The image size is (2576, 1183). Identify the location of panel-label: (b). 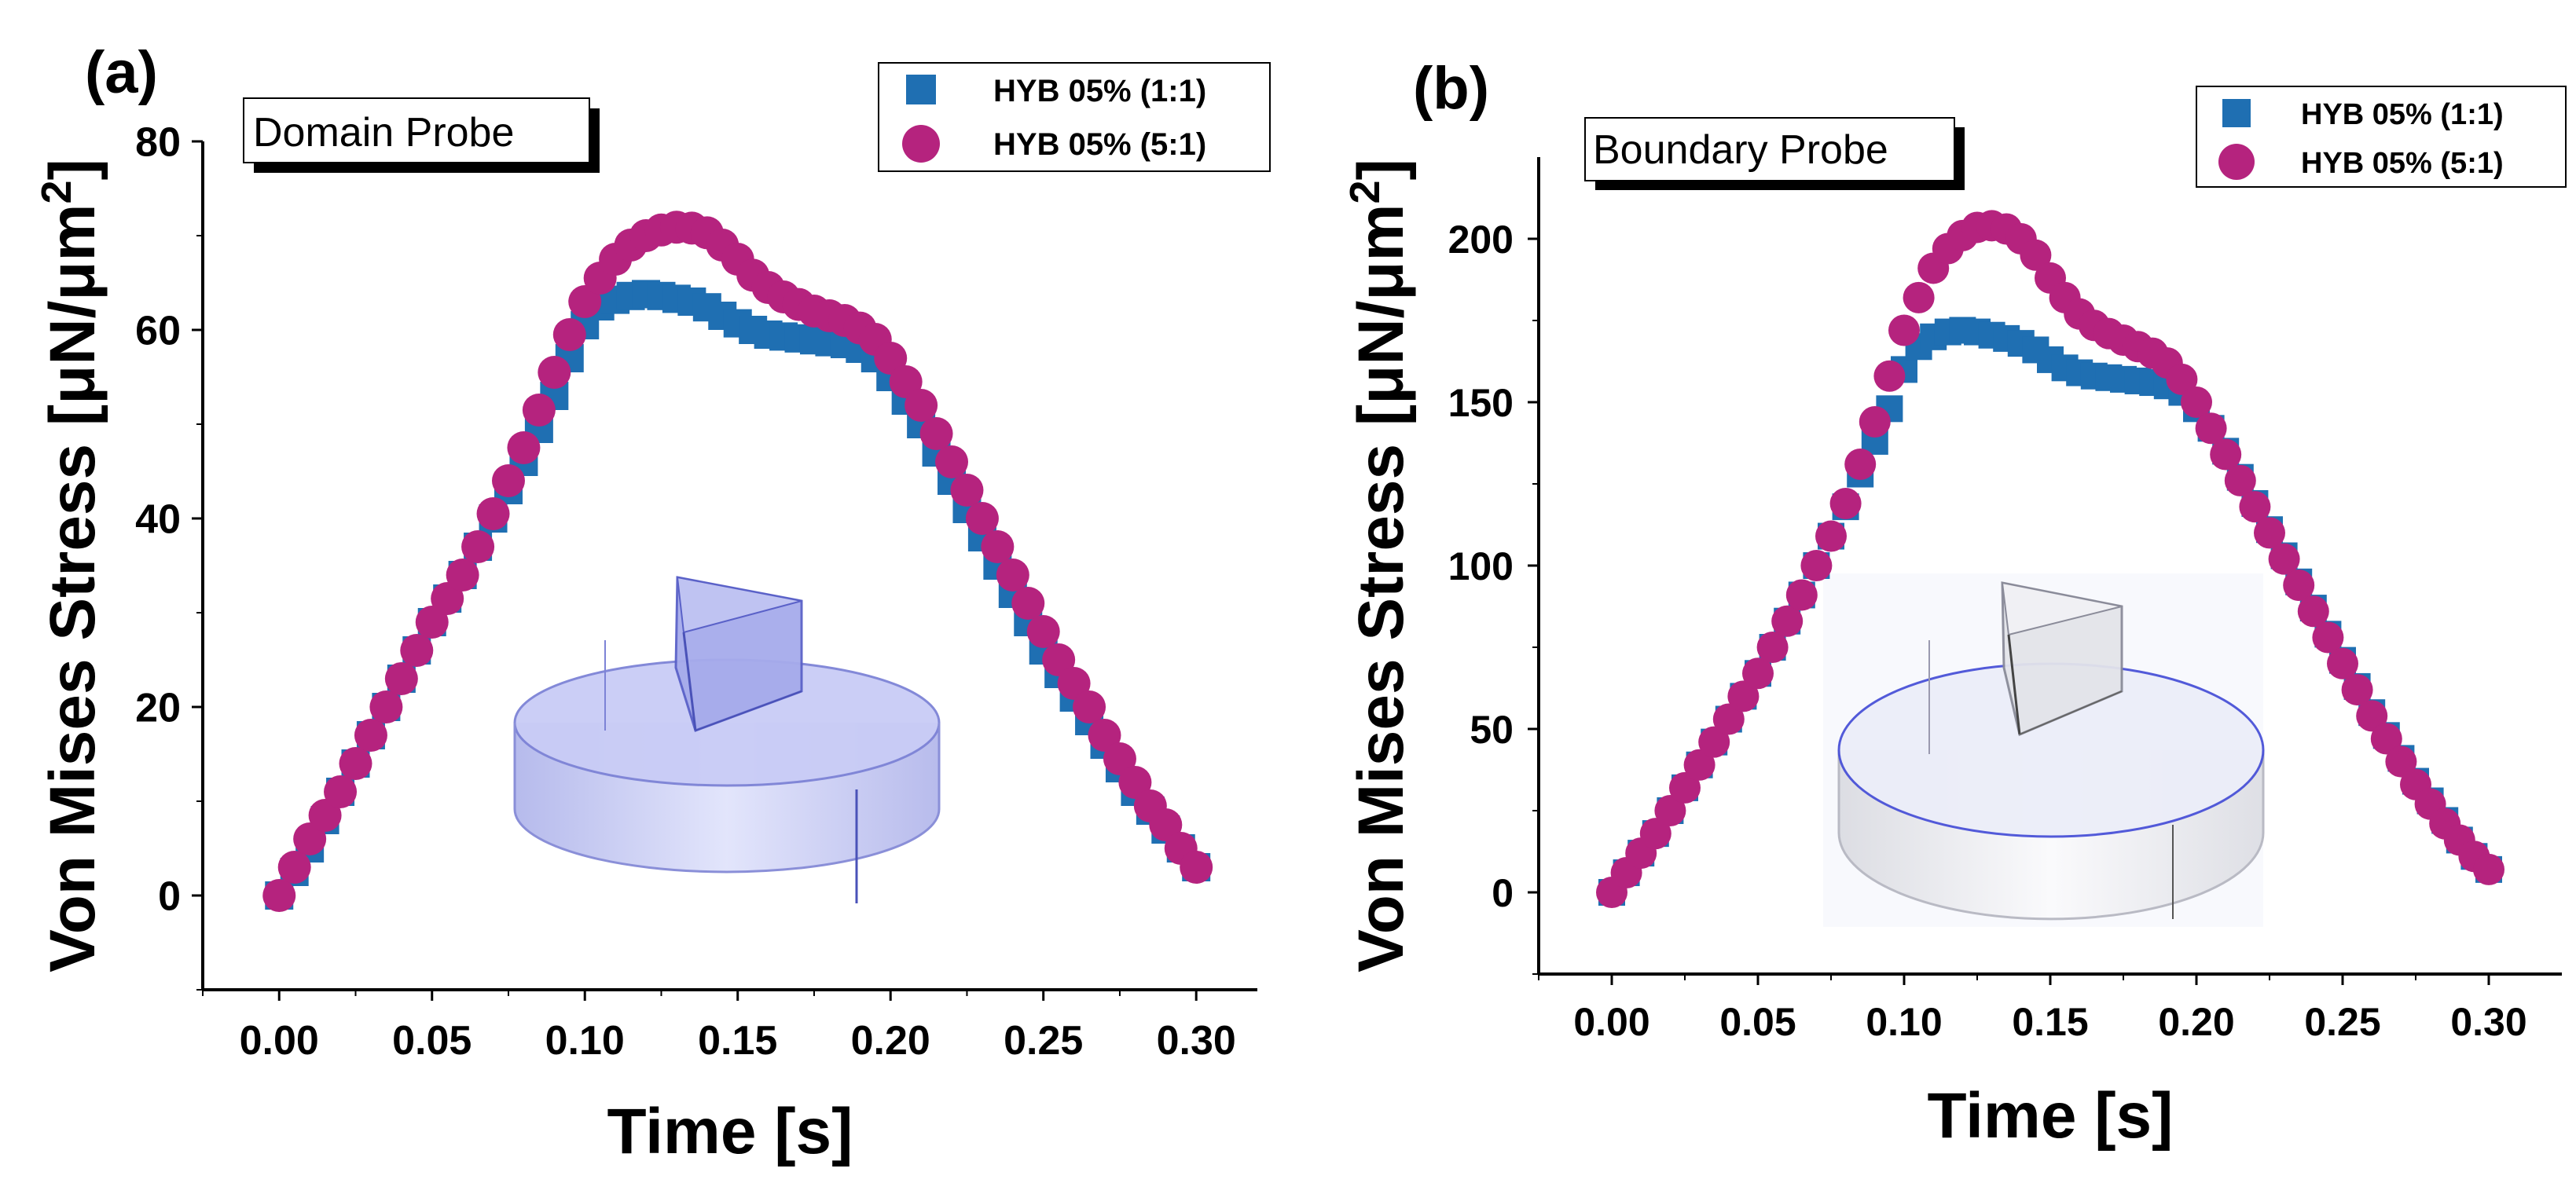
(1451, 88).